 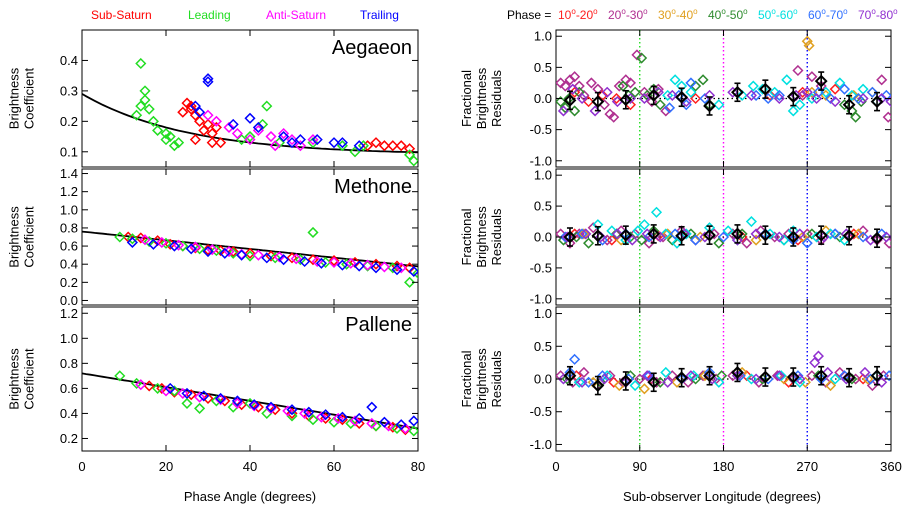 I want to click on plot-data-layer, so click(x=250, y=112).